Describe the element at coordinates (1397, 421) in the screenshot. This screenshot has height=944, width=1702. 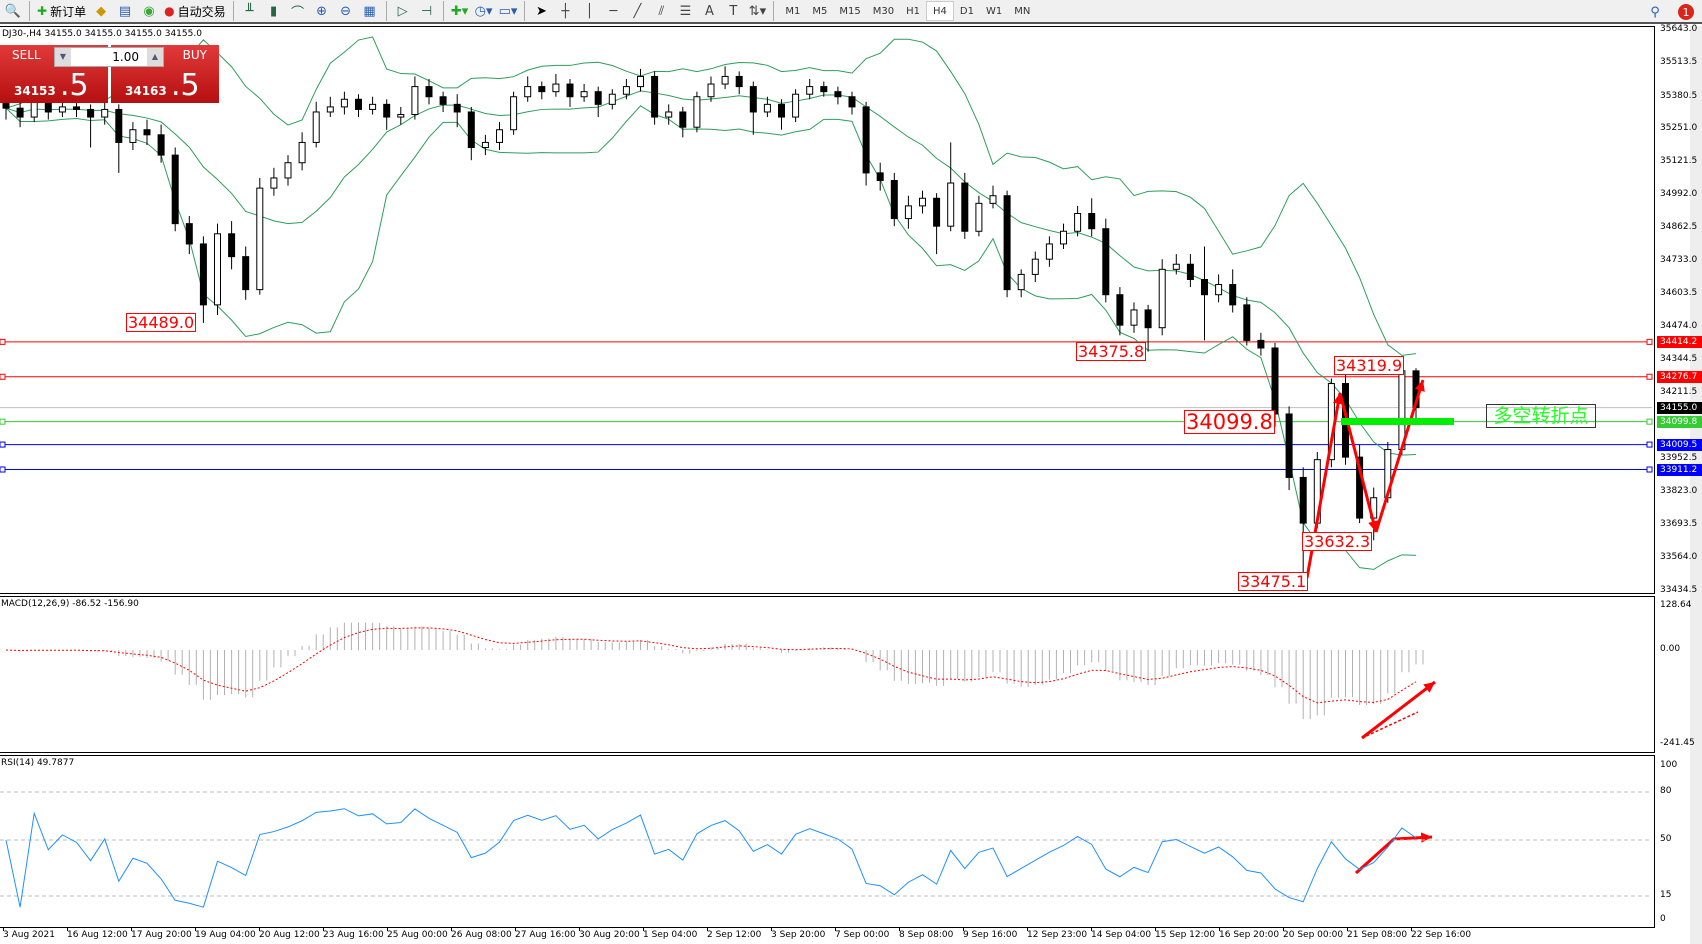
I see `pivot-zone-bar` at that location.